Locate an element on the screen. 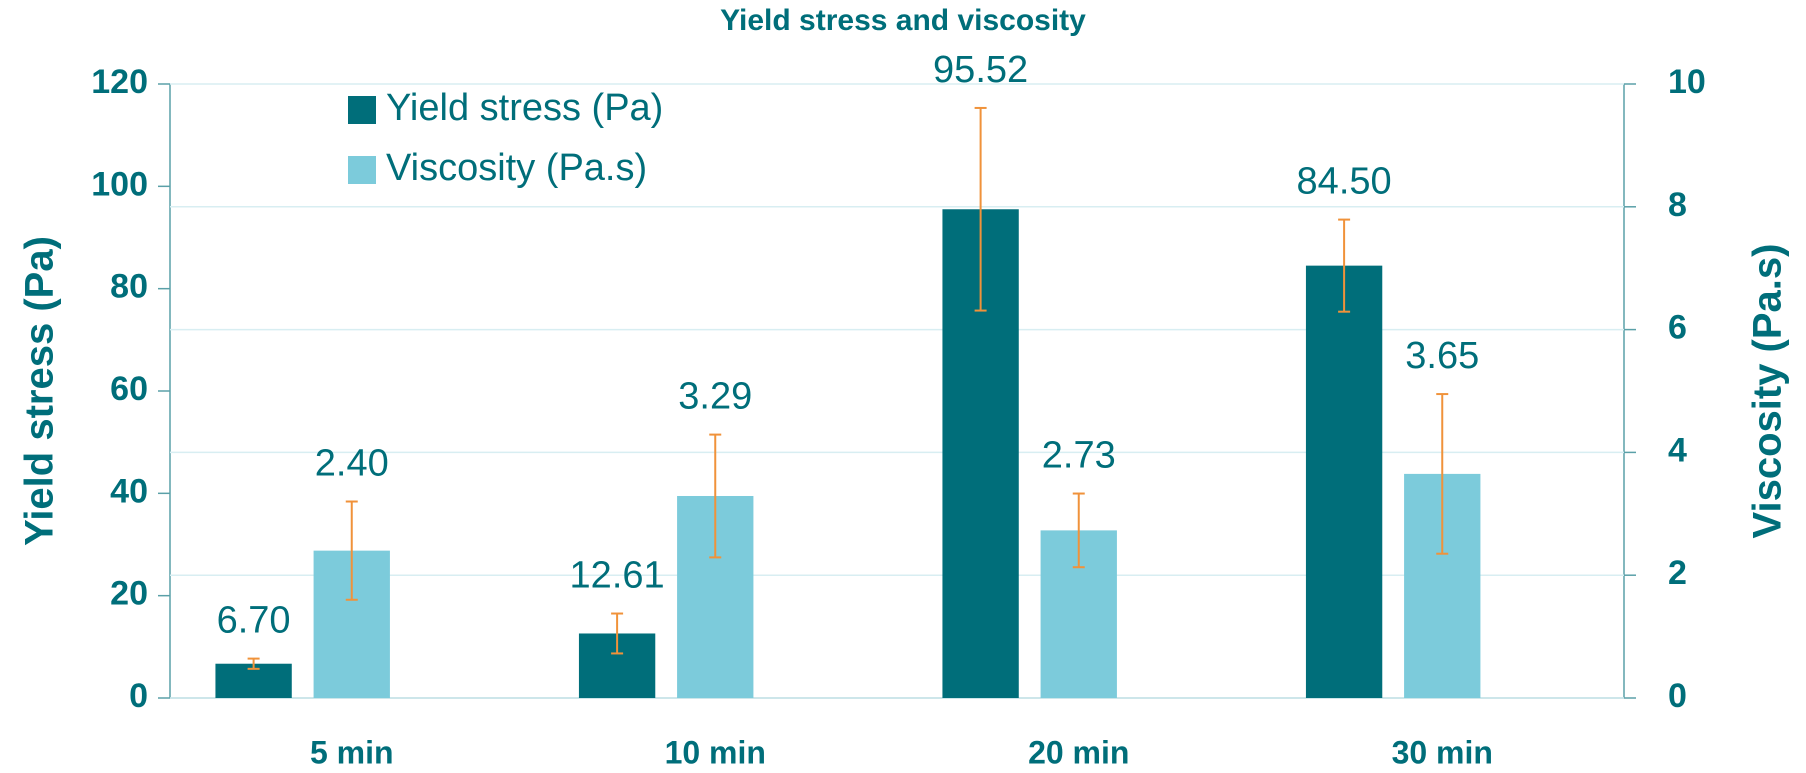  data-label: 2.73 is located at coordinates (1079, 456).